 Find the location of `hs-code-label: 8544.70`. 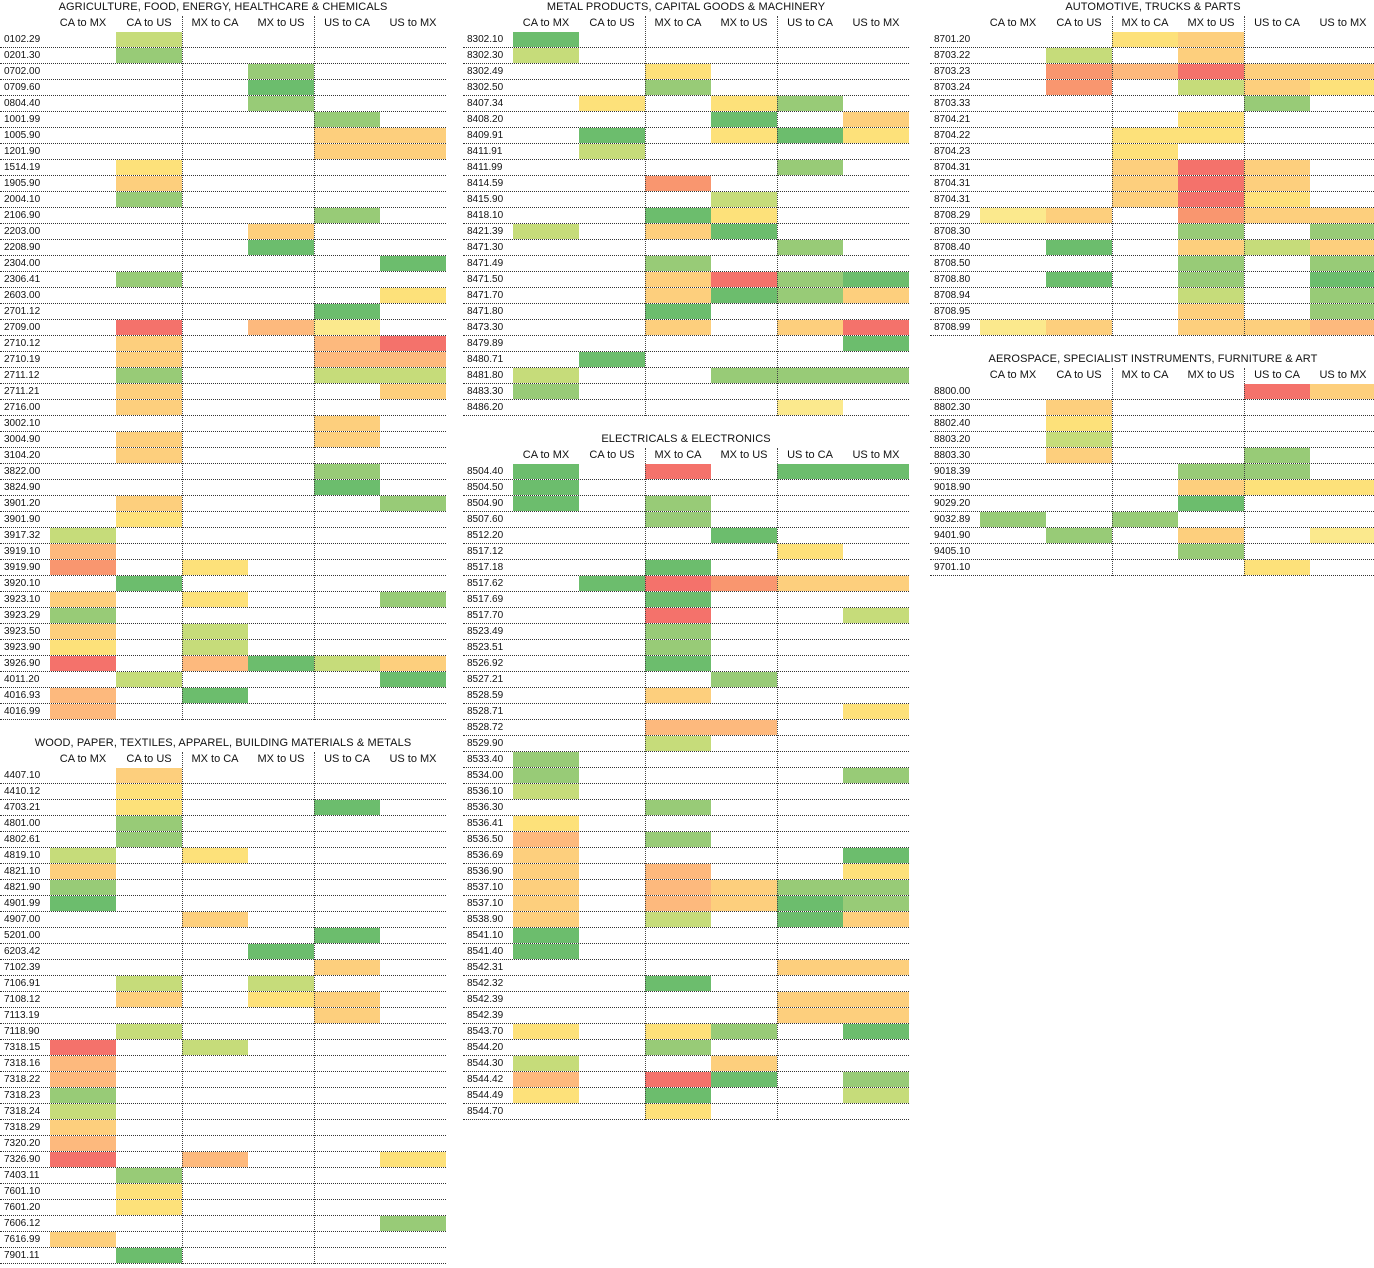

hs-code-label: 8544.70 is located at coordinates (485, 1111).